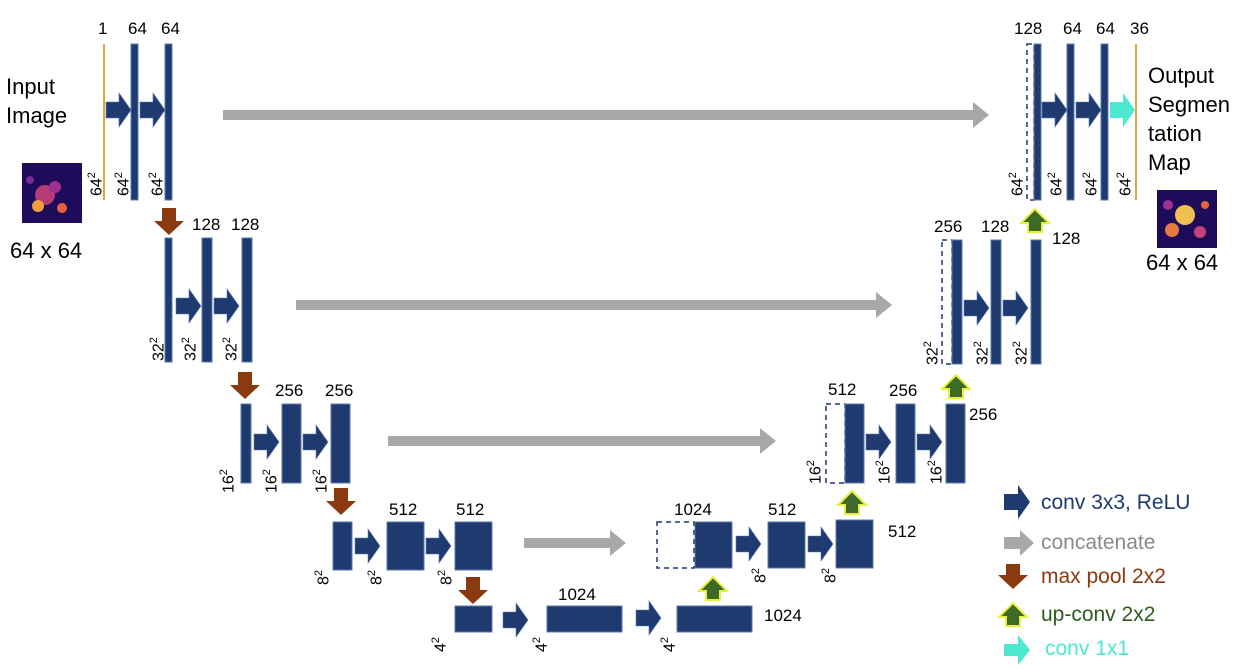 The height and width of the screenshot is (669, 1246). What do you see at coordinates (854, 443) in the screenshot?
I see `feature-map-r3-up` at bounding box center [854, 443].